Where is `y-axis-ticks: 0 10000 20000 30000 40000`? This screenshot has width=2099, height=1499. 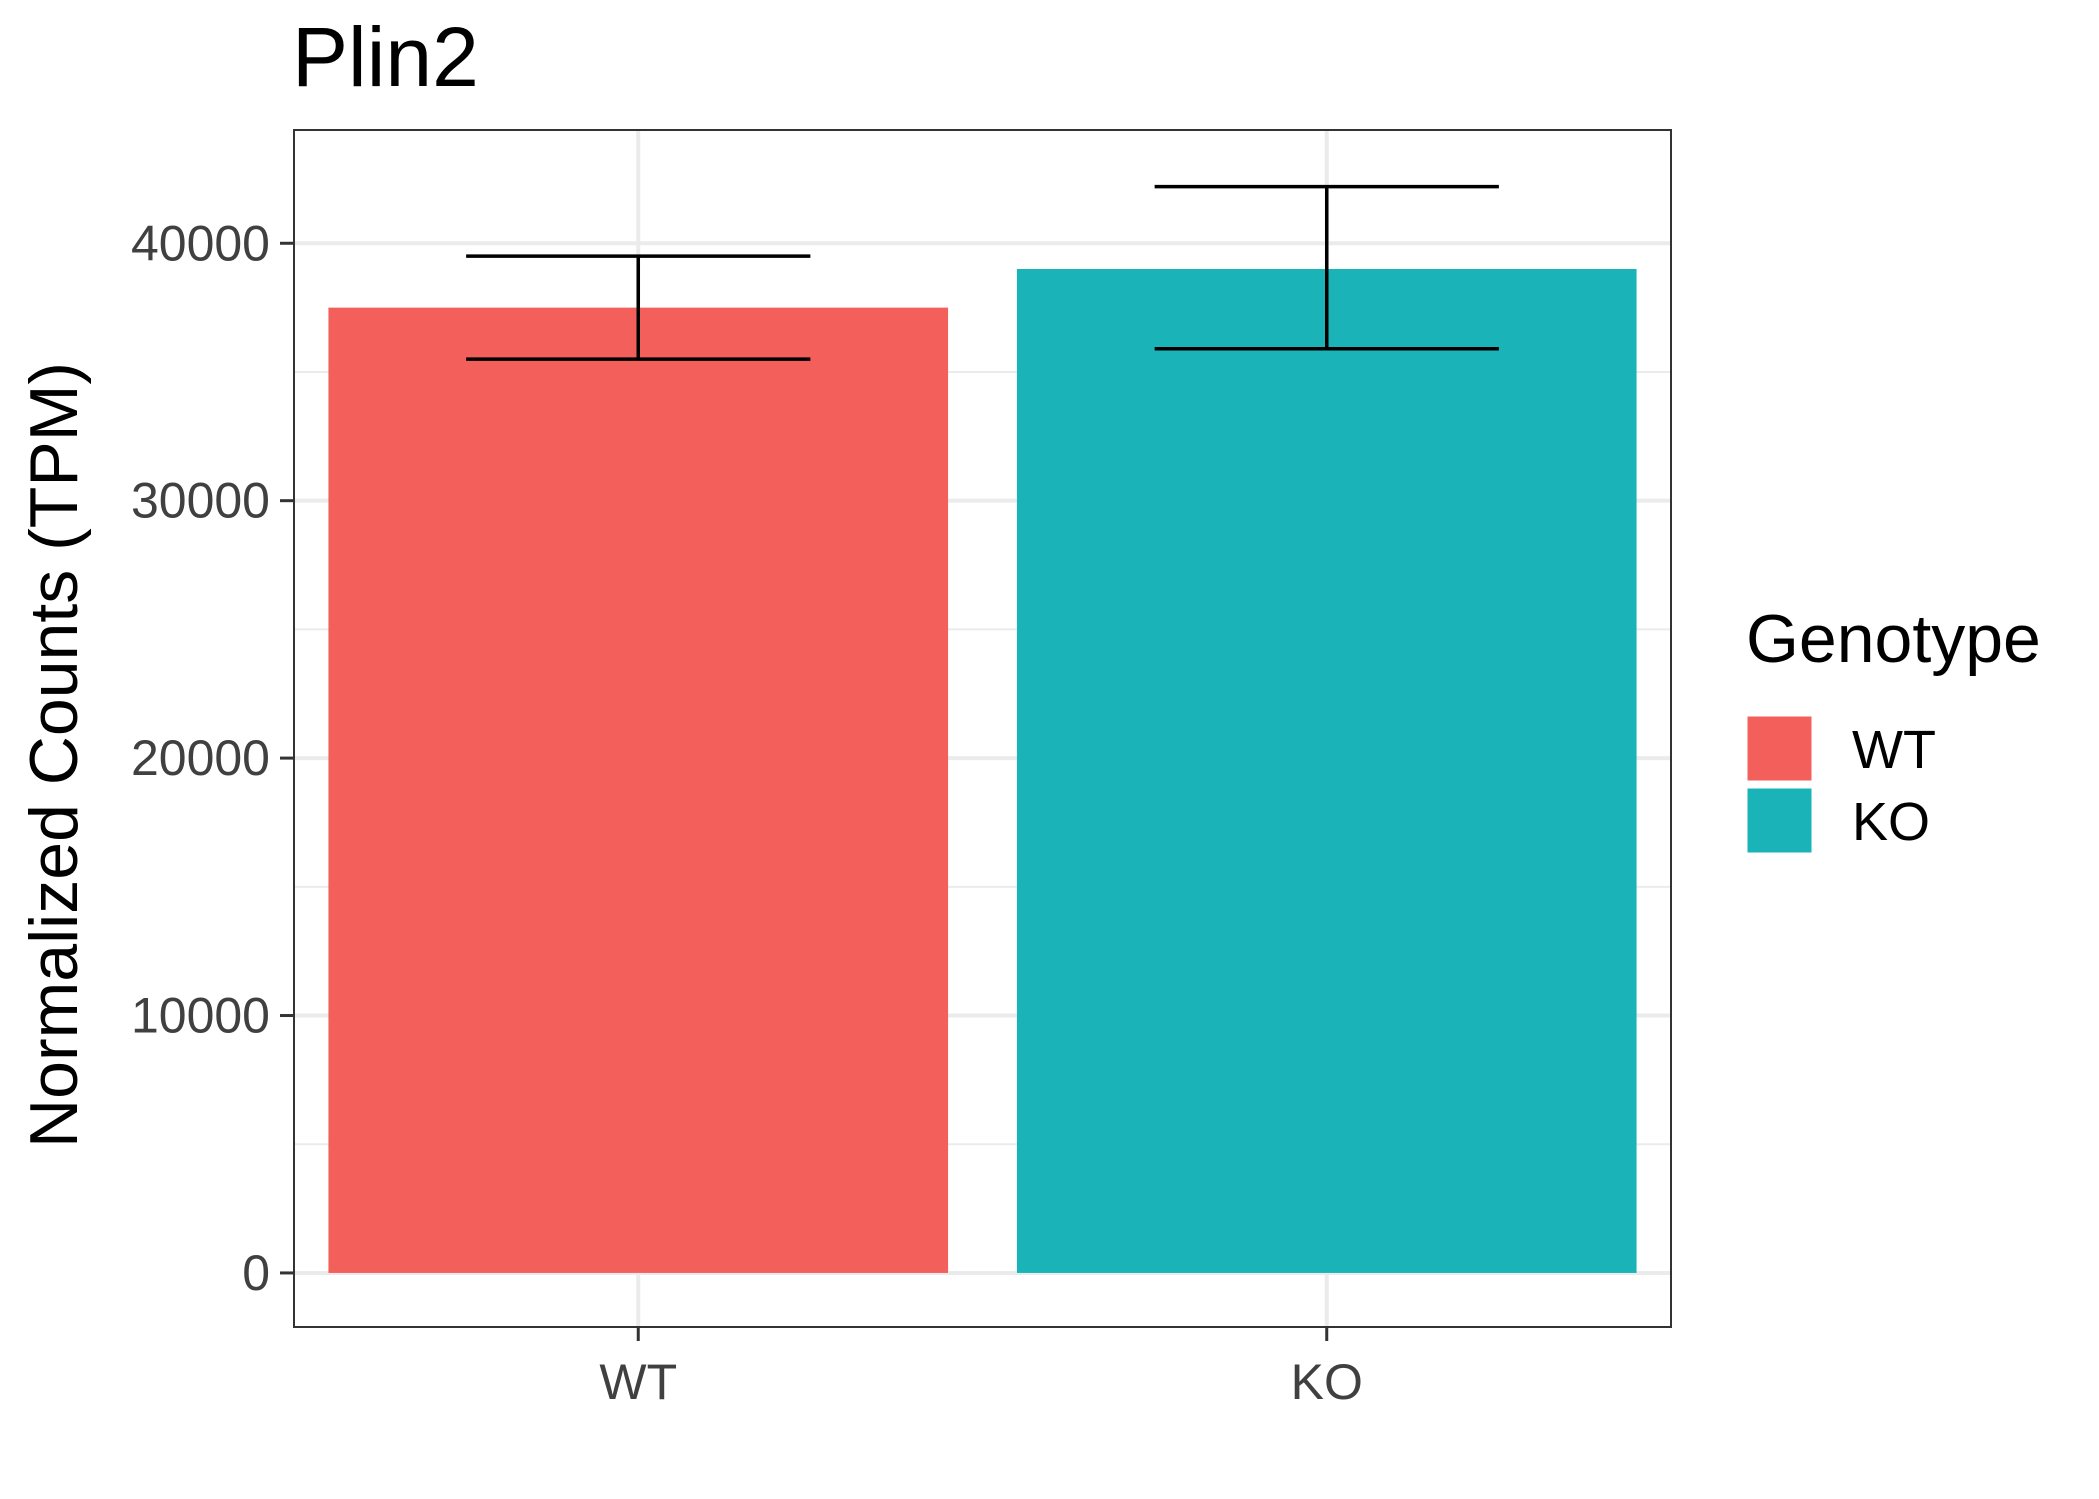
y-axis-ticks: 0 10000 20000 30000 40000 is located at coordinates (212, 758).